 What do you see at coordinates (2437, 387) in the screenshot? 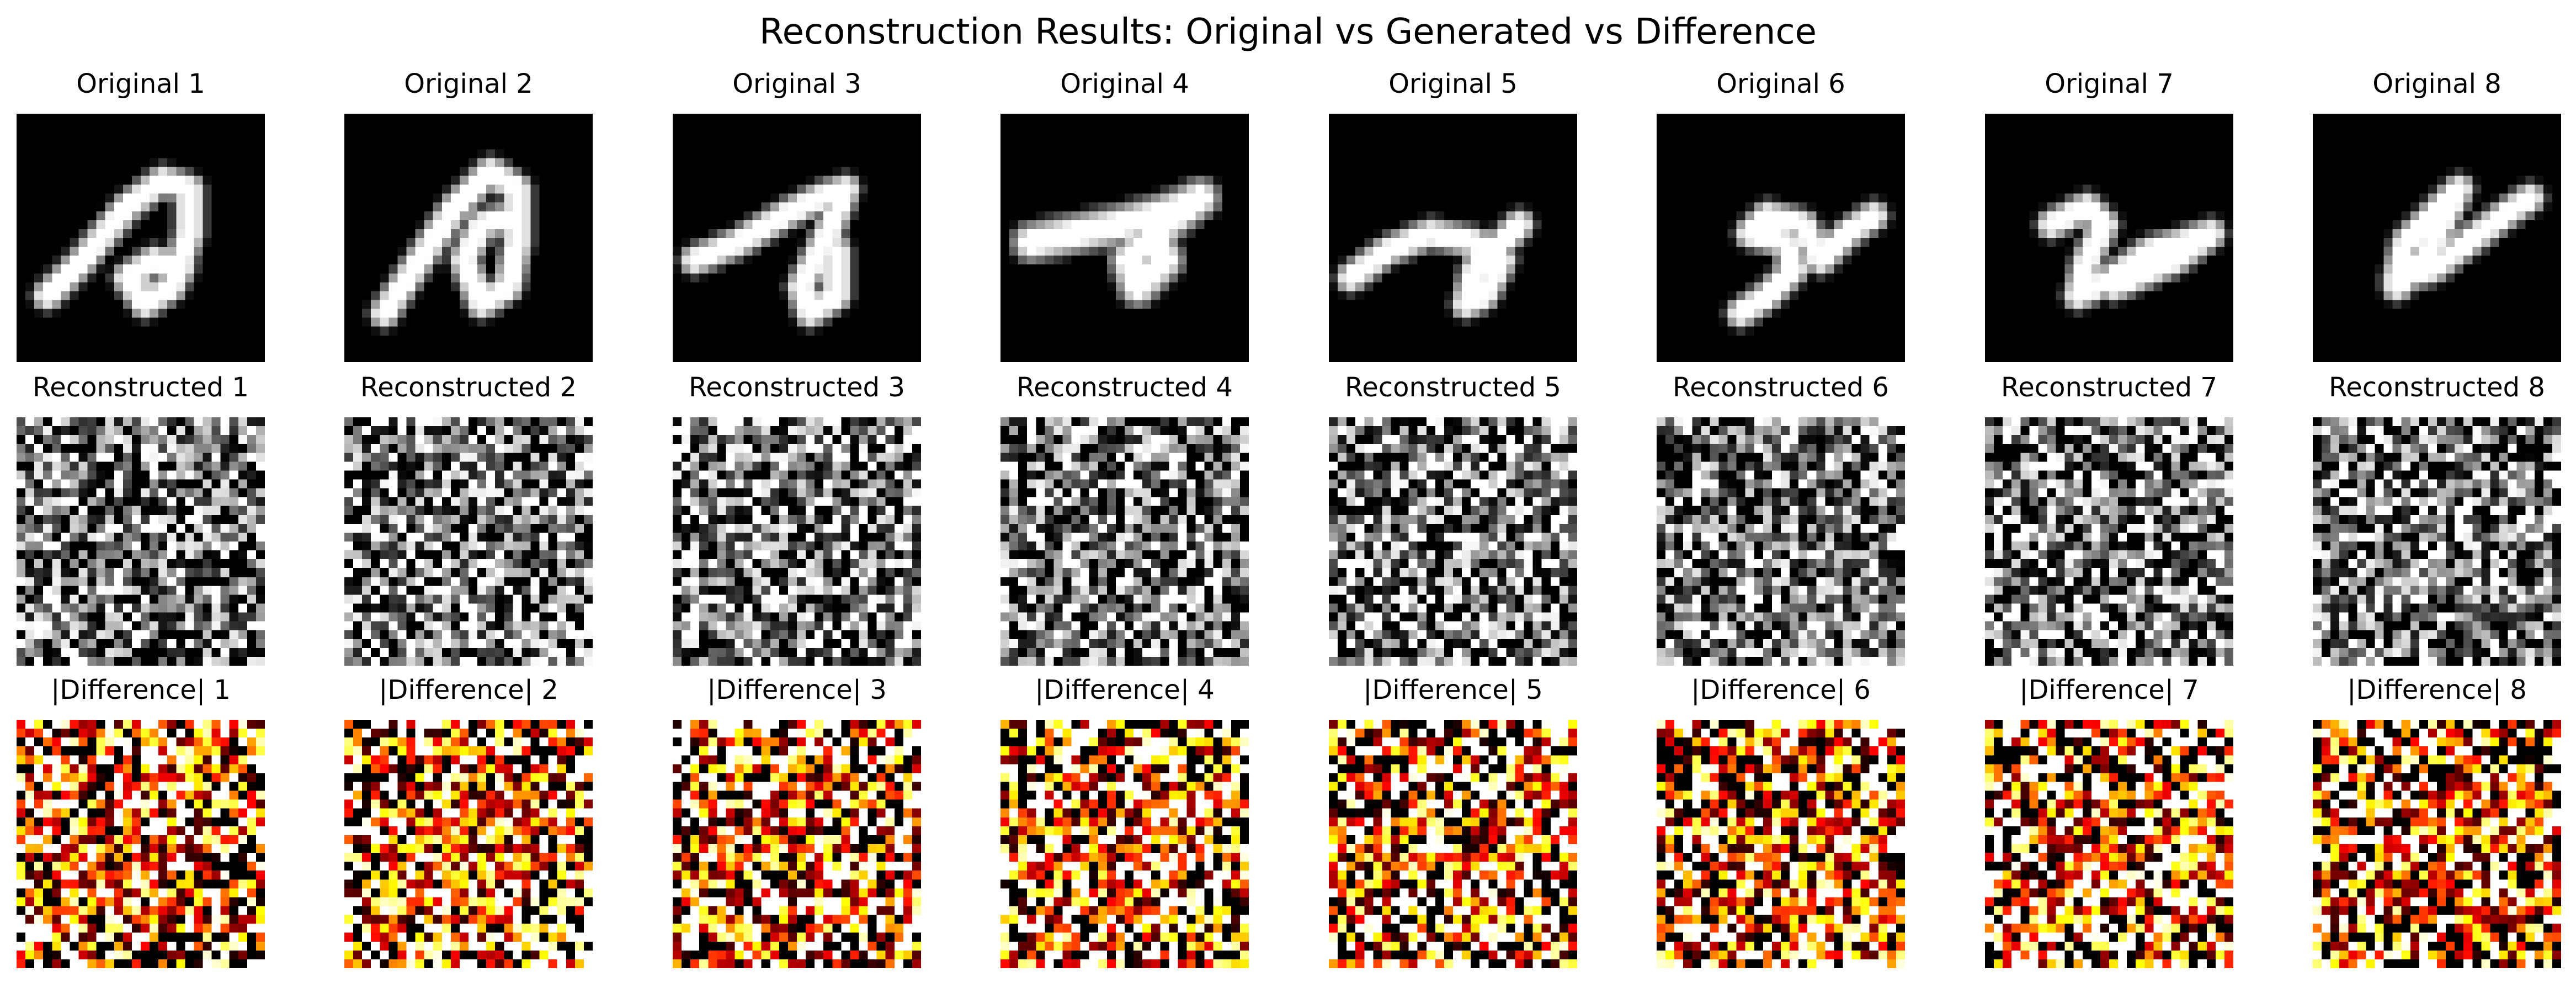
I see `reconstructed-panel-title: Reconstructed 8` at bounding box center [2437, 387].